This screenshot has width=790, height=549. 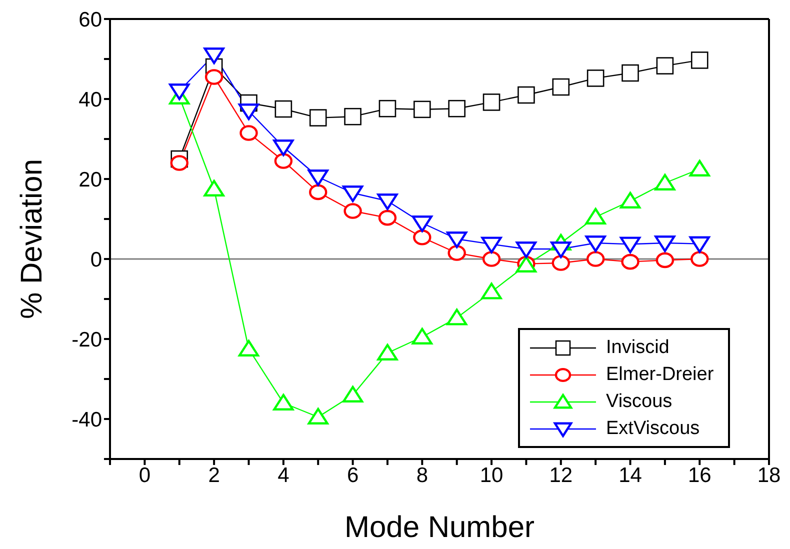 What do you see at coordinates (144, 475) in the screenshot?
I see `x-tick-label: 0` at bounding box center [144, 475].